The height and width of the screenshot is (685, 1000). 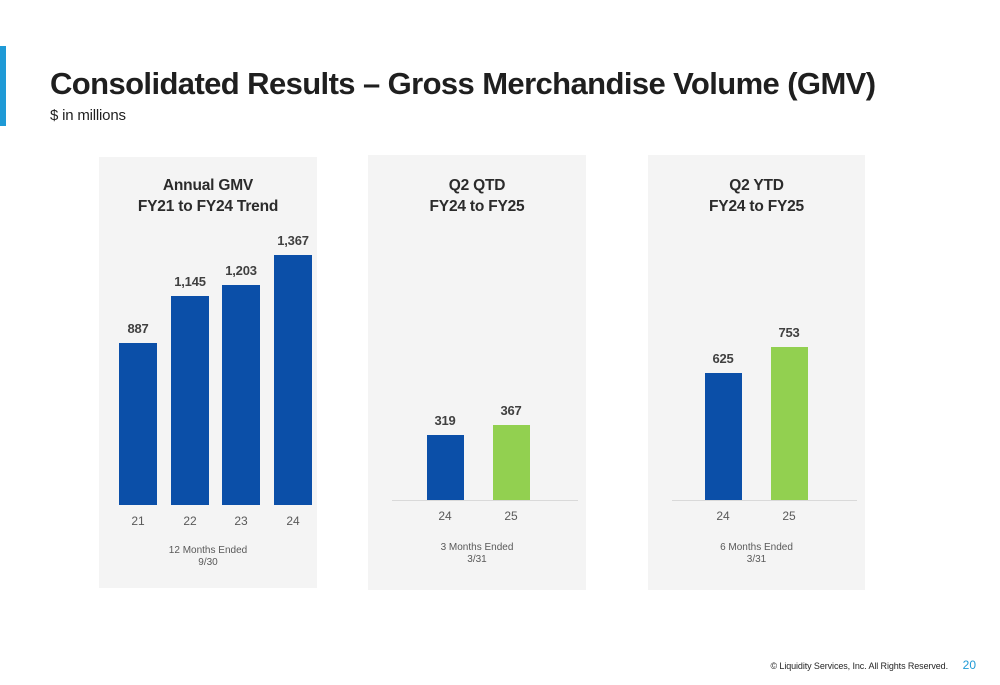 What do you see at coordinates (138, 423) in the screenshot?
I see `bar-fy21` at bounding box center [138, 423].